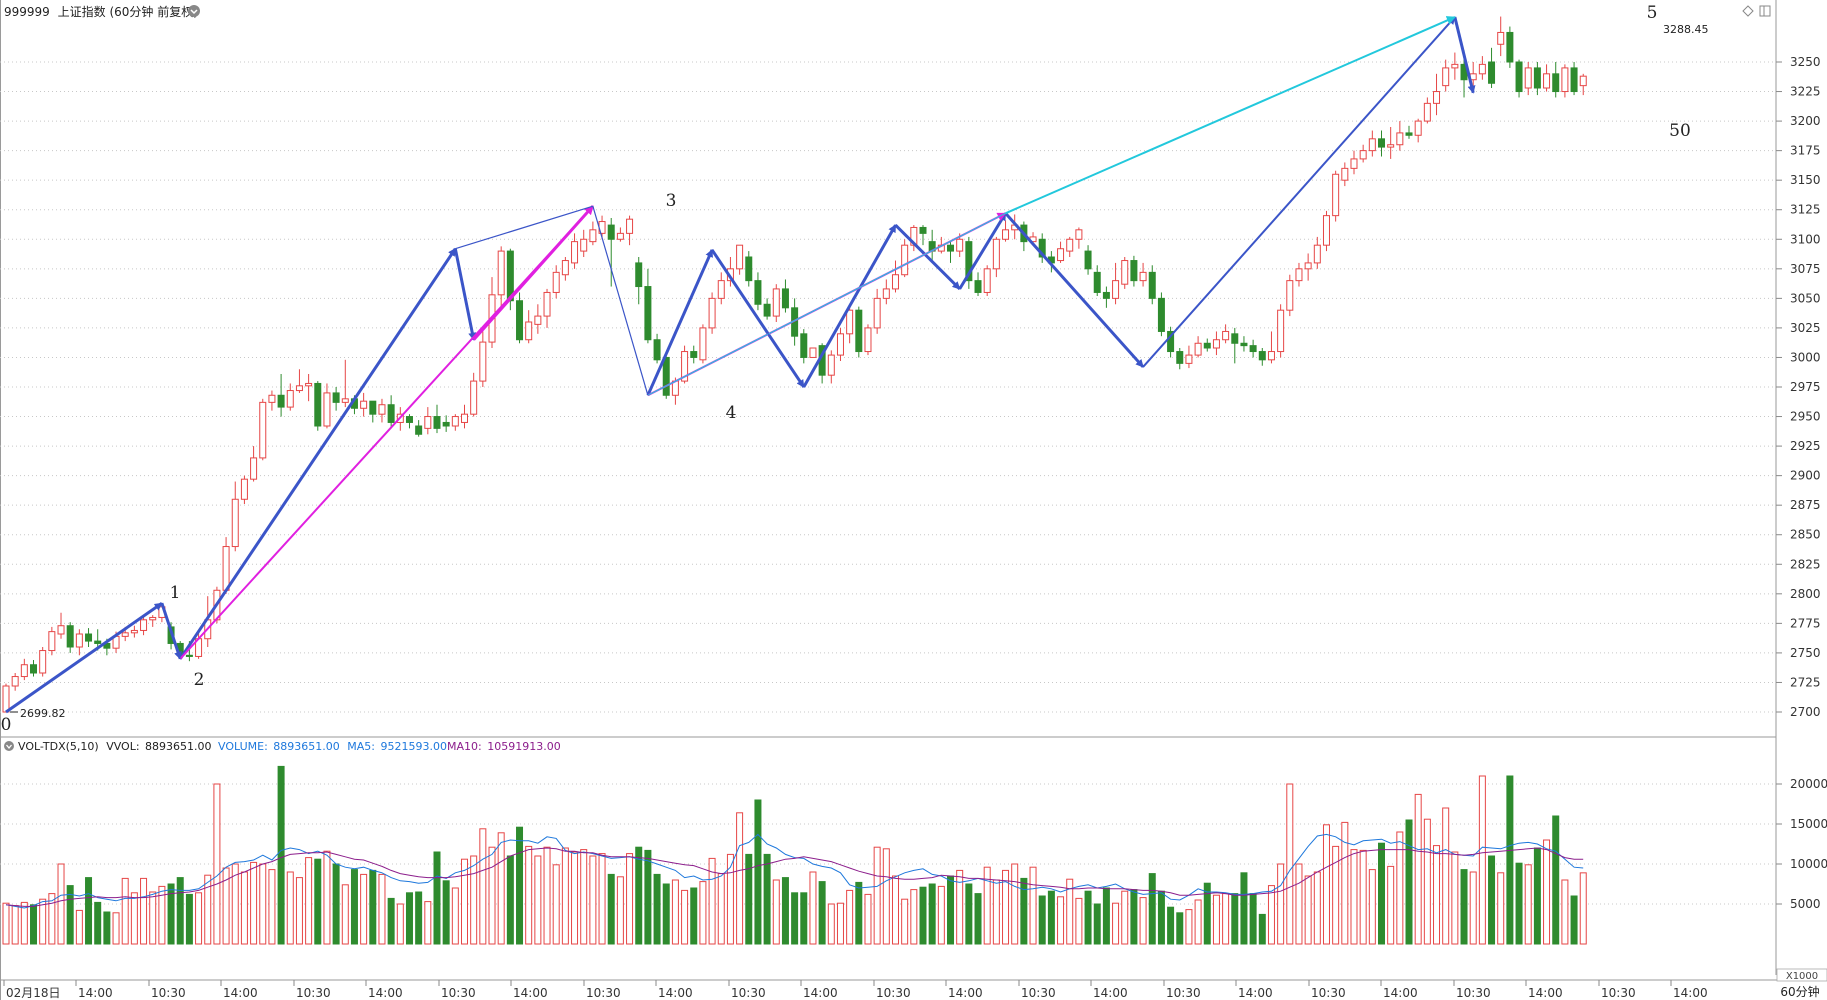  Describe the element at coordinates (27, 12) in the screenshot. I see `symbol-code: 999999` at that location.